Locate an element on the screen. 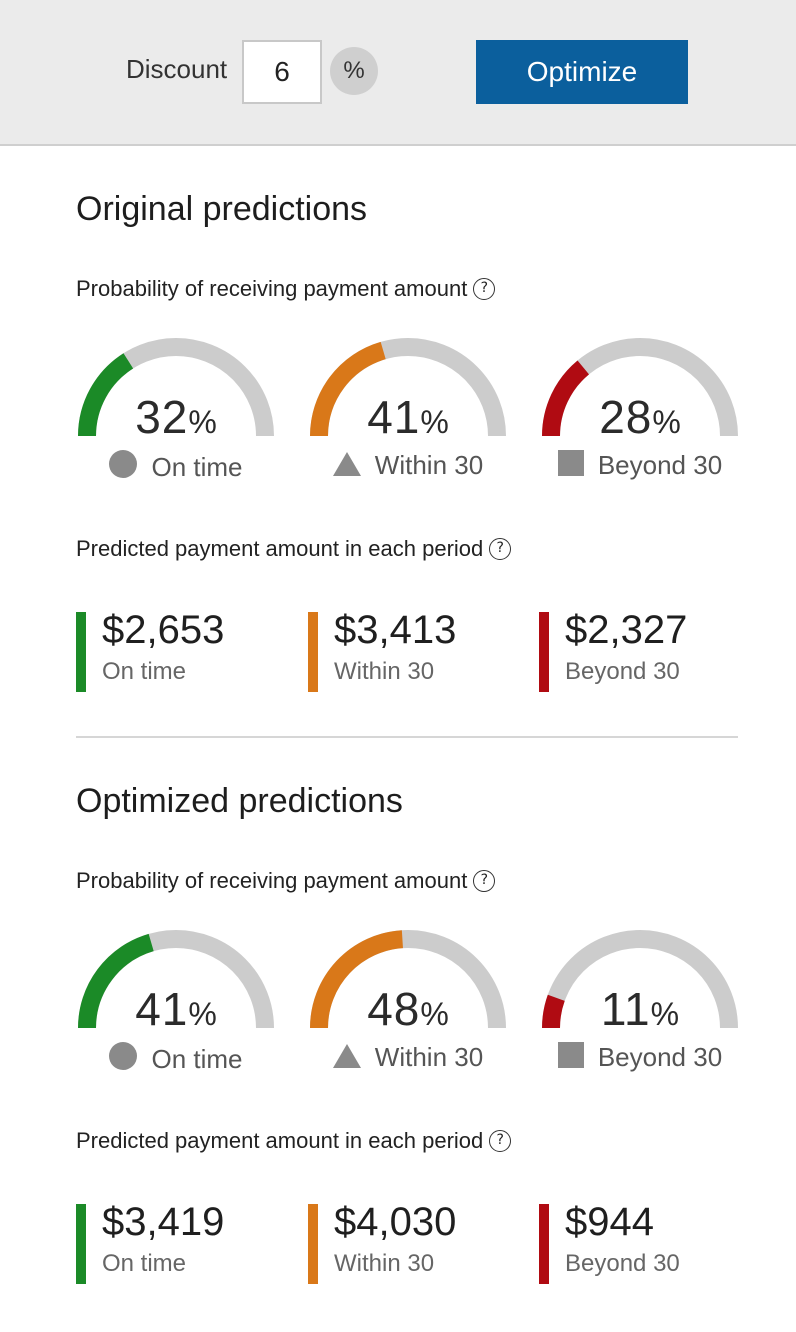 Image resolution: width=796 pixels, height=1332 pixels. gauge-within-30: 48% Within 30 is located at coordinates (408, 1008).